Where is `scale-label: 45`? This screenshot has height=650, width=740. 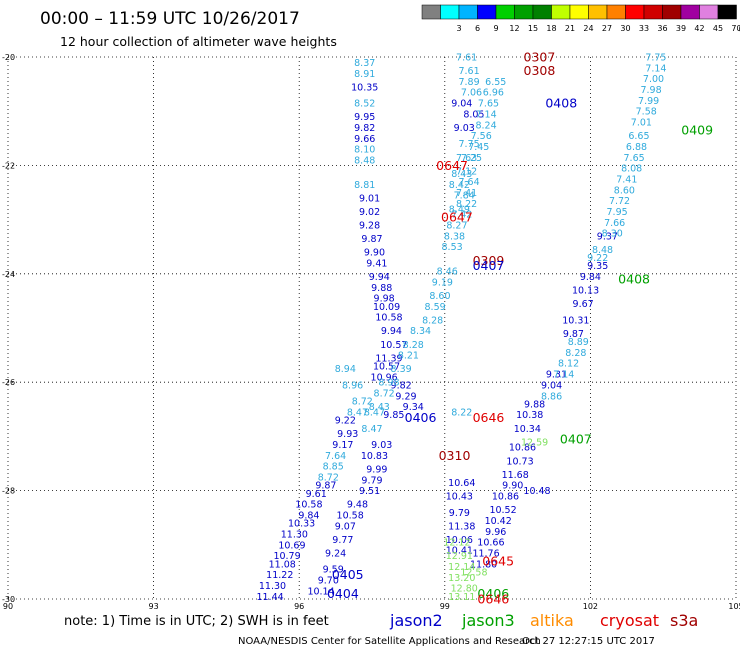
scale-label: 45 is located at coordinates (718, 28).